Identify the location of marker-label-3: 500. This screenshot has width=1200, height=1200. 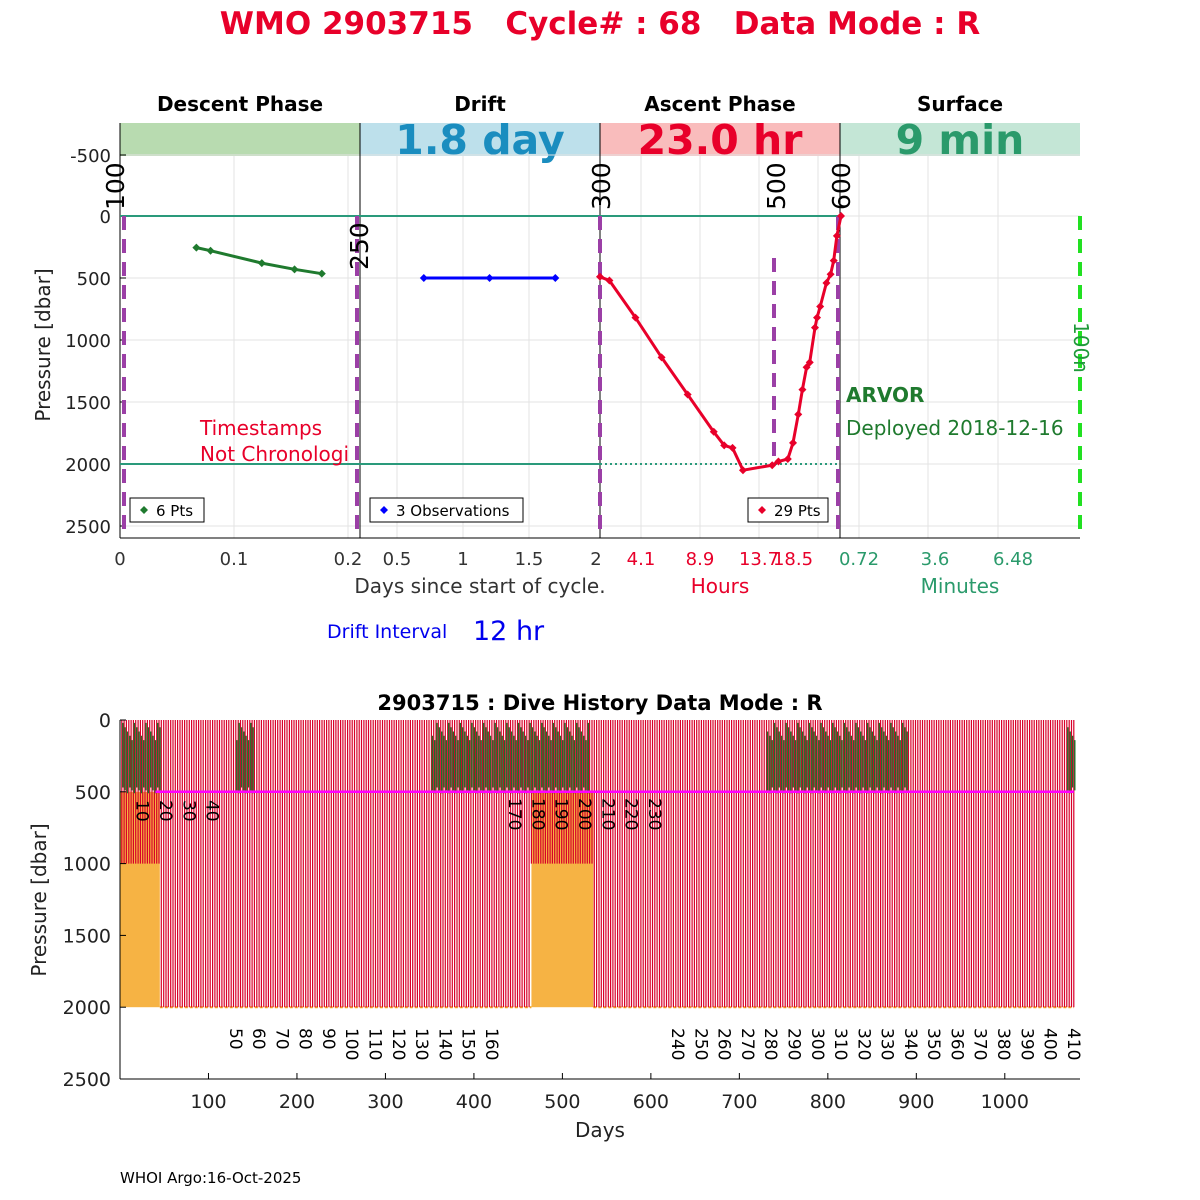
(776, 186).